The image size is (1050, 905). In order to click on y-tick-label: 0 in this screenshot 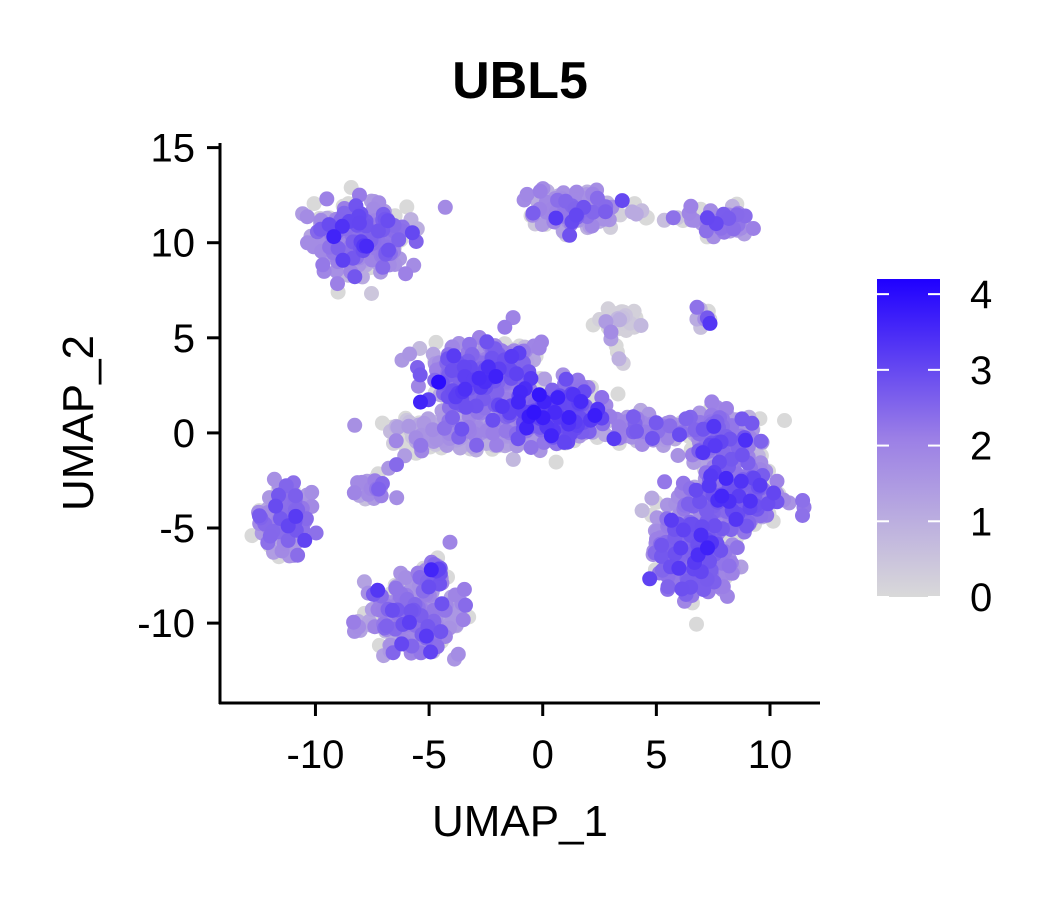, I will do `click(184, 434)`.